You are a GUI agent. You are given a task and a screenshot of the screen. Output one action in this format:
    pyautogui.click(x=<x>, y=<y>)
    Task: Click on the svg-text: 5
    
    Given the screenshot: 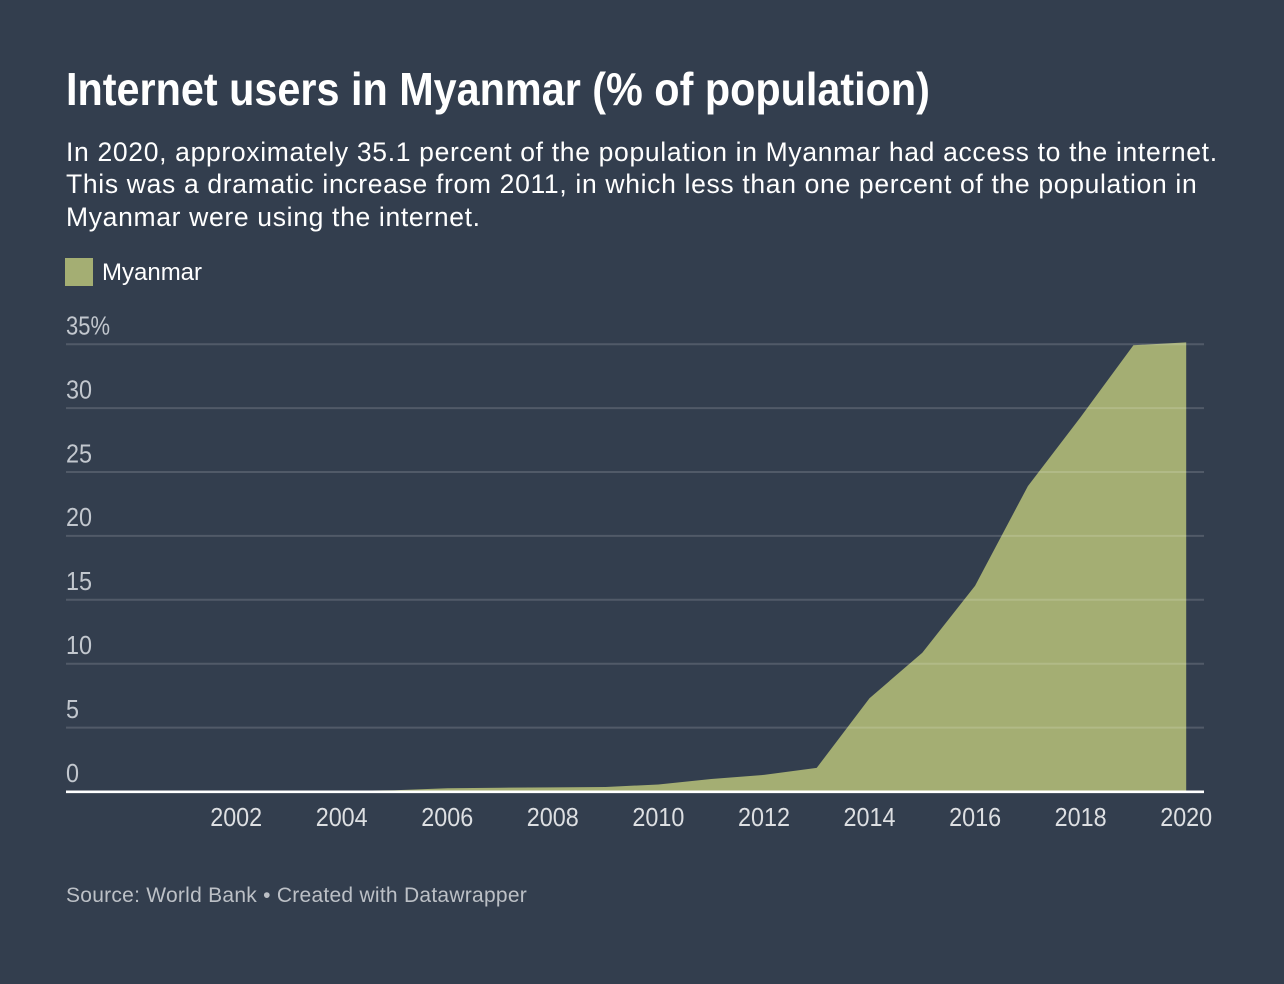 What is the action you would take?
    pyautogui.click(x=72, y=709)
    